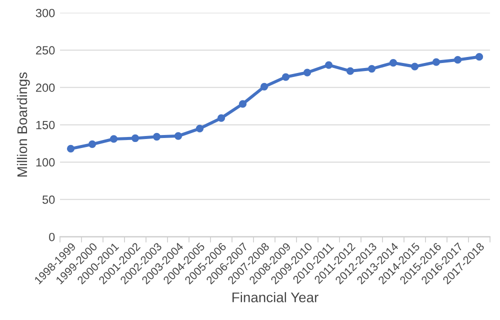  What do you see at coordinates (45, 13) in the screenshot?
I see `y-tick-label: 300` at bounding box center [45, 13].